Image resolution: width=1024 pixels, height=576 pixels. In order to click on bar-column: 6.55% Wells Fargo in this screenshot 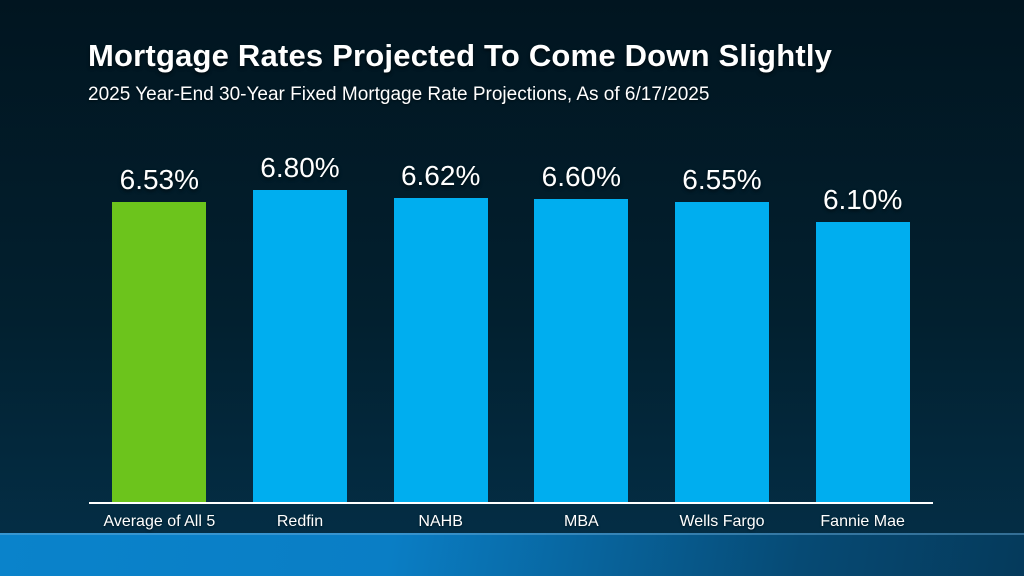, I will do `click(722, 265)`.